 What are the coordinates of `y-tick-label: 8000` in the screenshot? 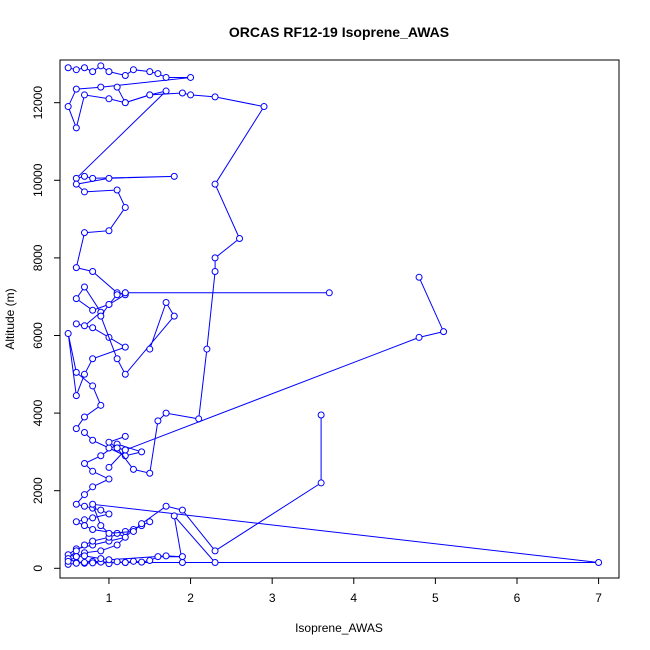 It's located at (38, 257).